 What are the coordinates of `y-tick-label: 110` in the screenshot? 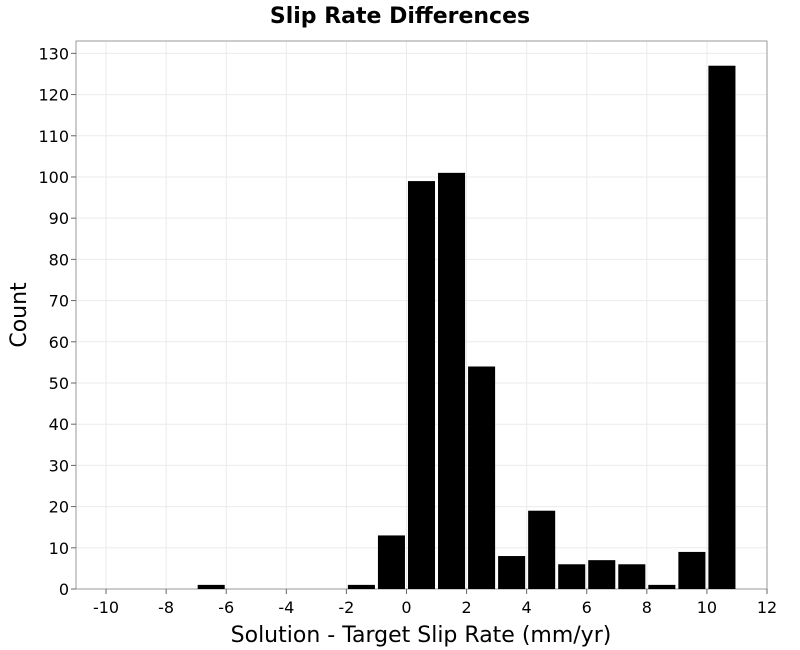 It's located at (53, 136).